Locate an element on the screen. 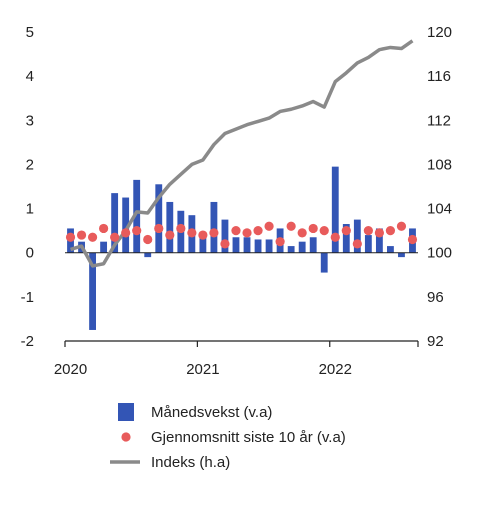 Image resolution: width=500 pixels, height=506 pixels. dot-series is located at coordinates (241, 235).